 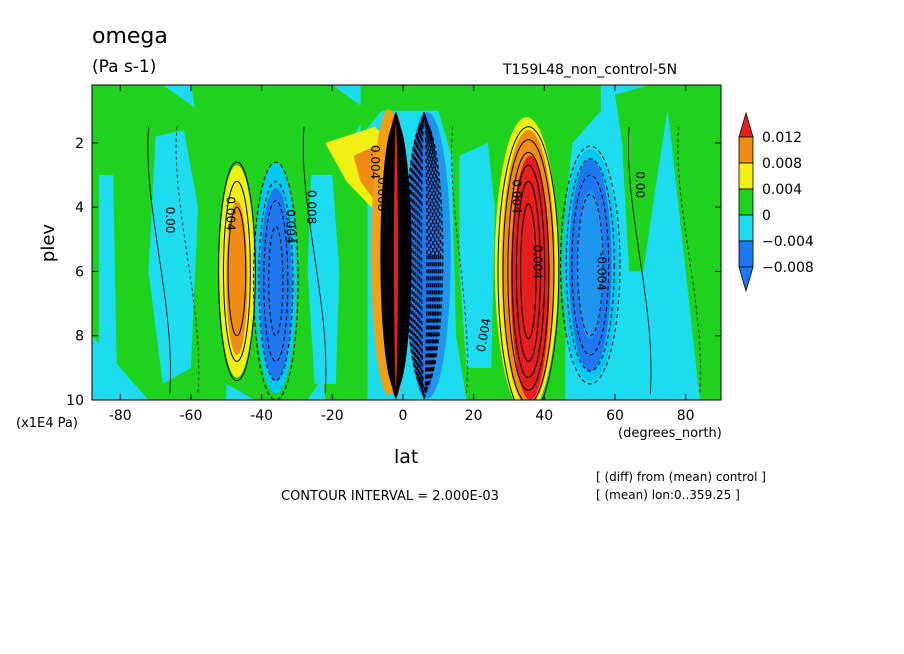 I want to click on colorbar-label-0: 0.012, so click(x=782, y=138).